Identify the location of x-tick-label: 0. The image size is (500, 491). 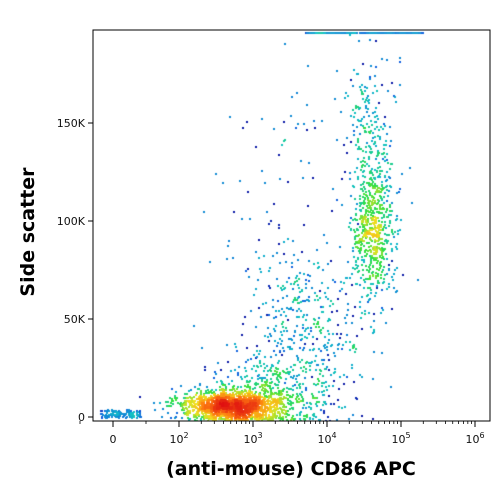
(113, 439).